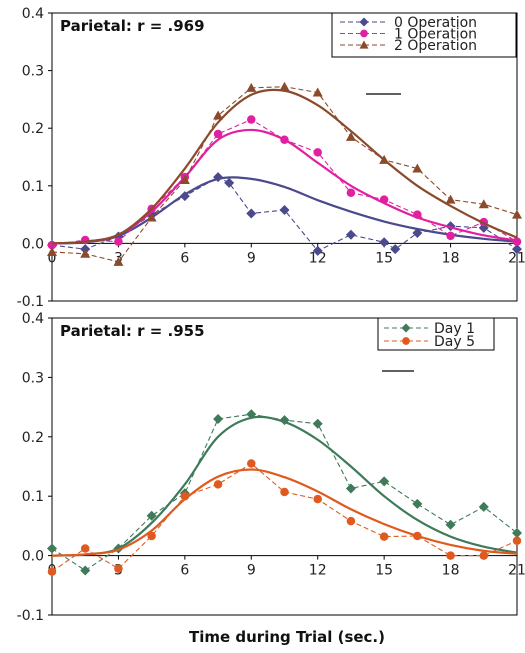 This screenshot has width=525, height=653. Describe the element at coordinates (435, 46) in the screenshot. I see `legend-label: 2 Operation` at that location.